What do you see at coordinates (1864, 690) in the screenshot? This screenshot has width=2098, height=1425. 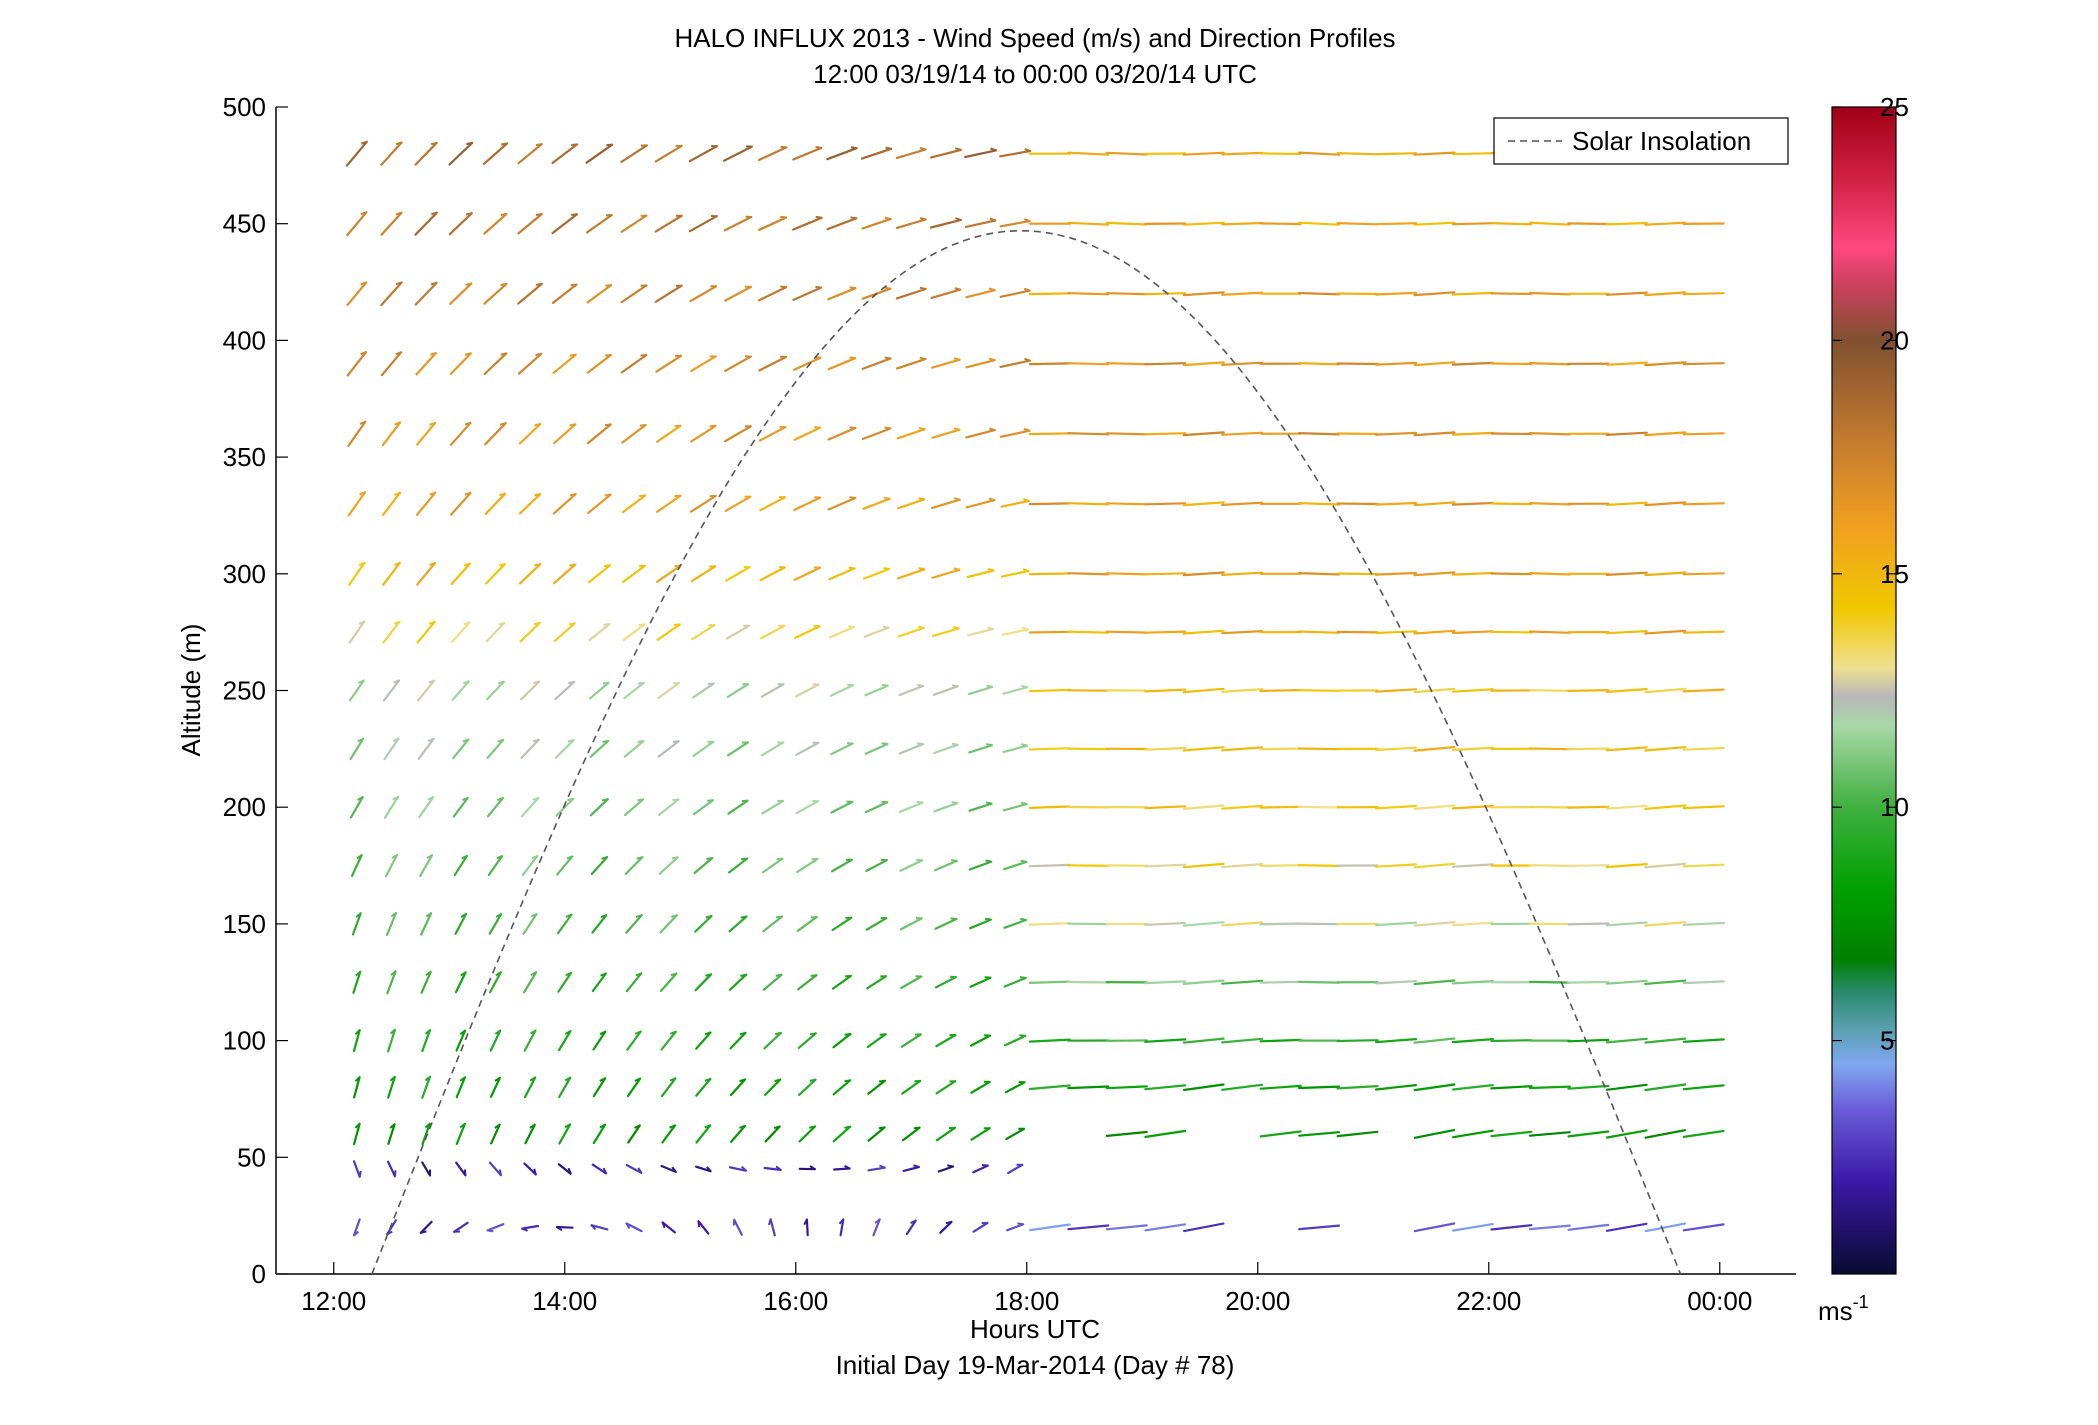 I see `colorbar-gradient` at bounding box center [1864, 690].